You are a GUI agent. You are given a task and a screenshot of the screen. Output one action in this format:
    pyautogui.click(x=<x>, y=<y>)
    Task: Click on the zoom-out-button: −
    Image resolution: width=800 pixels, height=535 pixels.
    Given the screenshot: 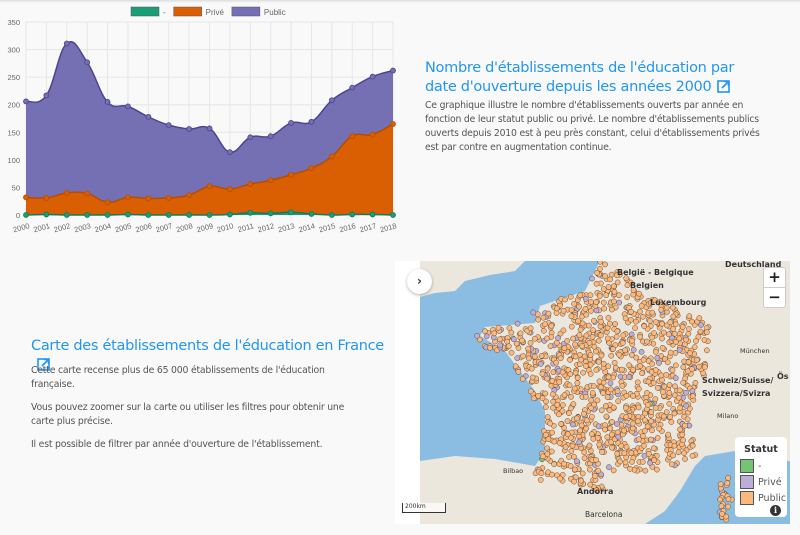 What is the action you would take?
    pyautogui.click(x=774, y=297)
    